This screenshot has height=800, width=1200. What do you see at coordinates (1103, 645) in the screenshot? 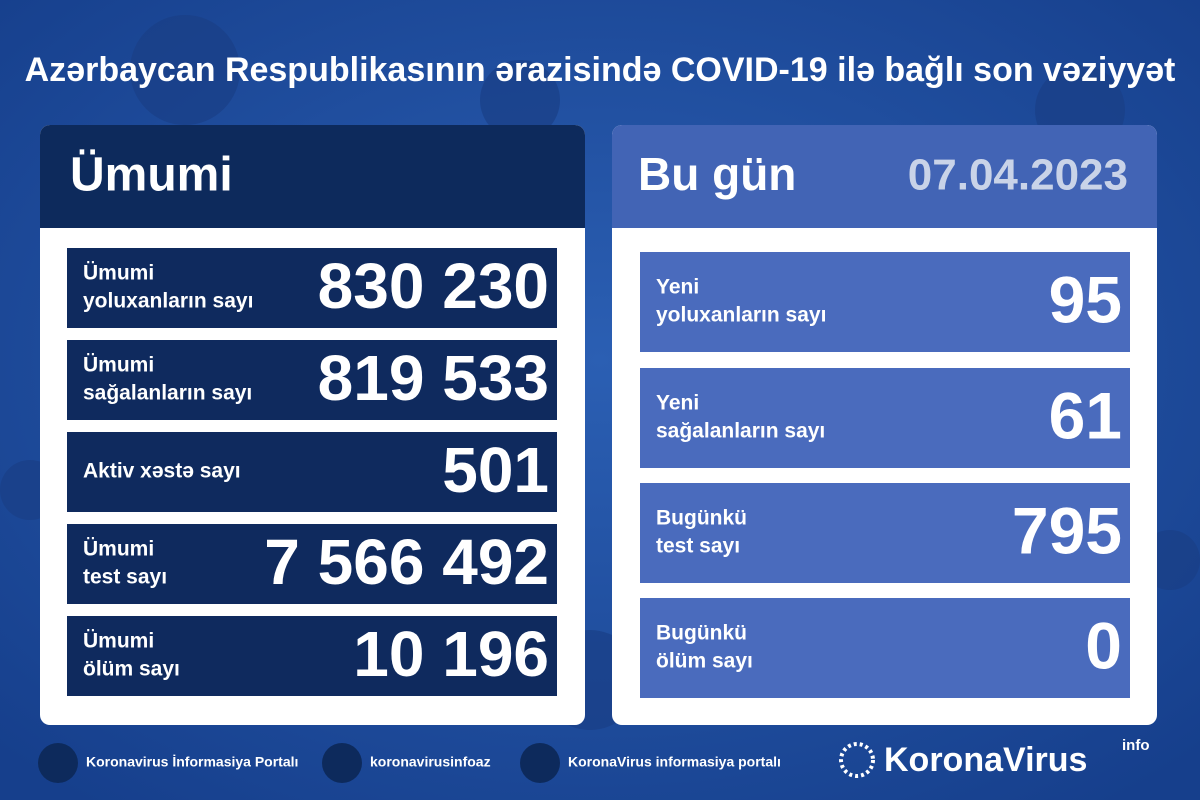
I see `row-value: 0` at bounding box center [1103, 645].